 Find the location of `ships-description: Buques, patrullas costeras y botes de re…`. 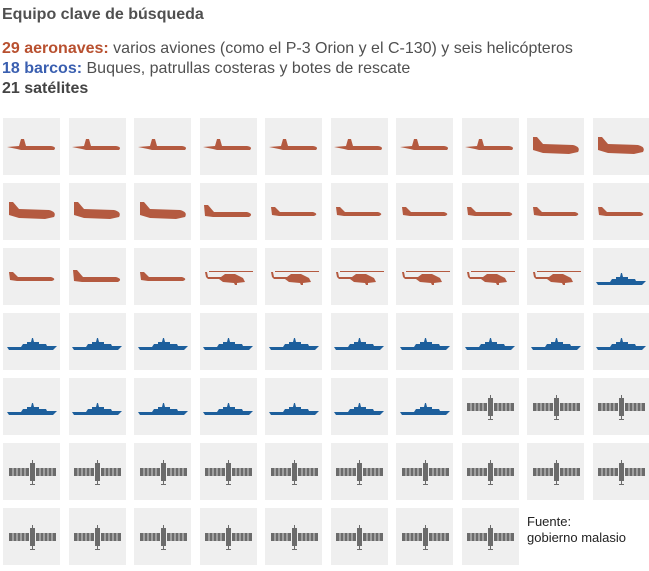

ships-description: Buques, patrullas costeras y botes de re… is located at coordinates (246, 68).